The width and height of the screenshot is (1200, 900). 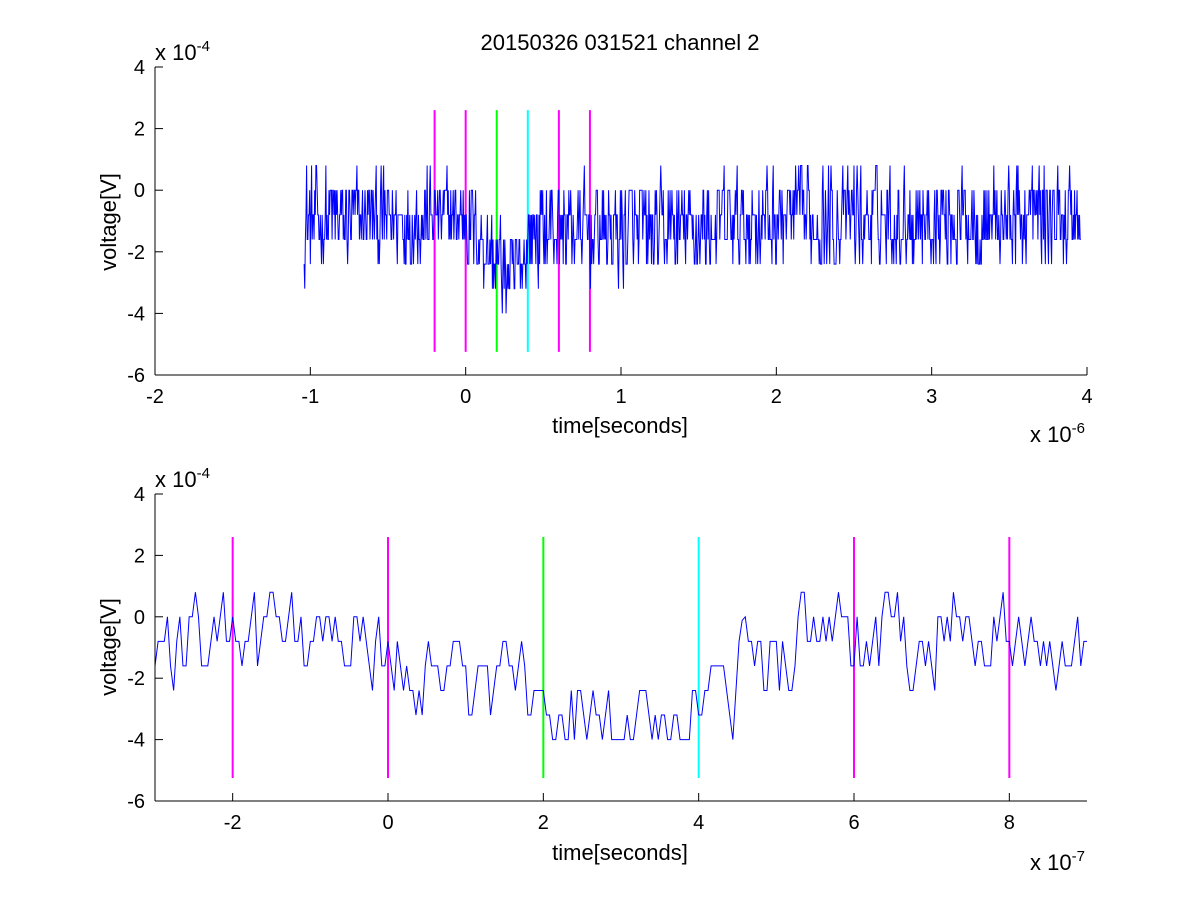 I want to click on top-plot-y-exponent-base: x 10, so click(x=176, y=52).